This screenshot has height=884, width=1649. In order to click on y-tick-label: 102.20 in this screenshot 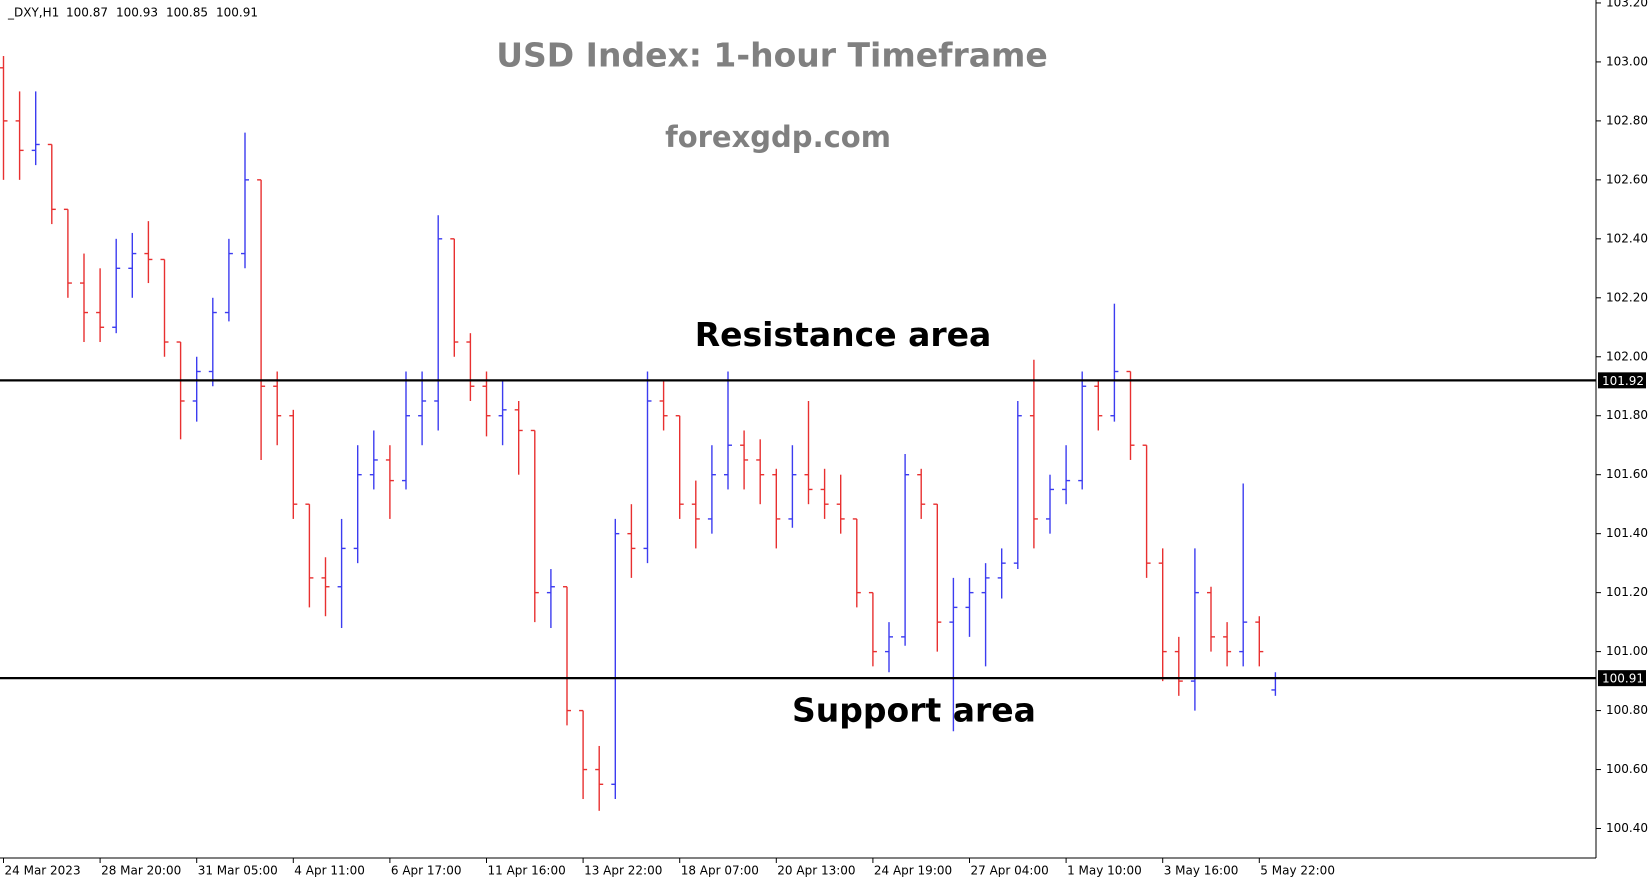, I will do `click(1627, 297)`.